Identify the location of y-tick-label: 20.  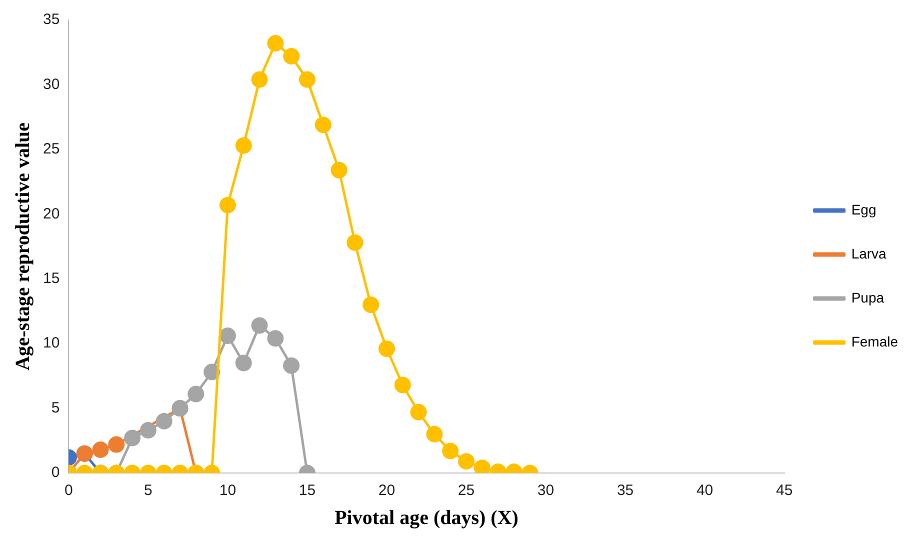
(51, 213).